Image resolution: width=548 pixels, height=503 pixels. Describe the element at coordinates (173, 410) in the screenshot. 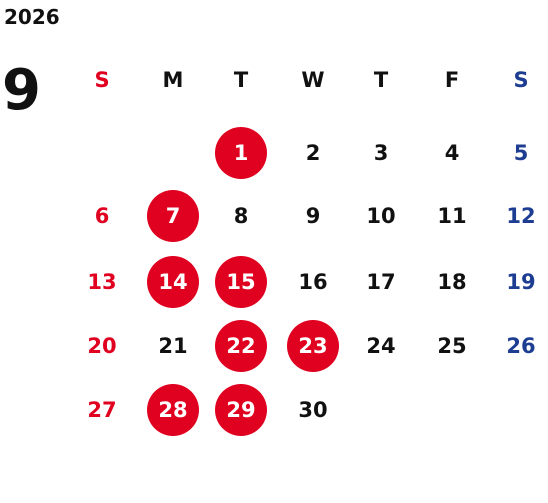

I see `day-28: 28` at that location.